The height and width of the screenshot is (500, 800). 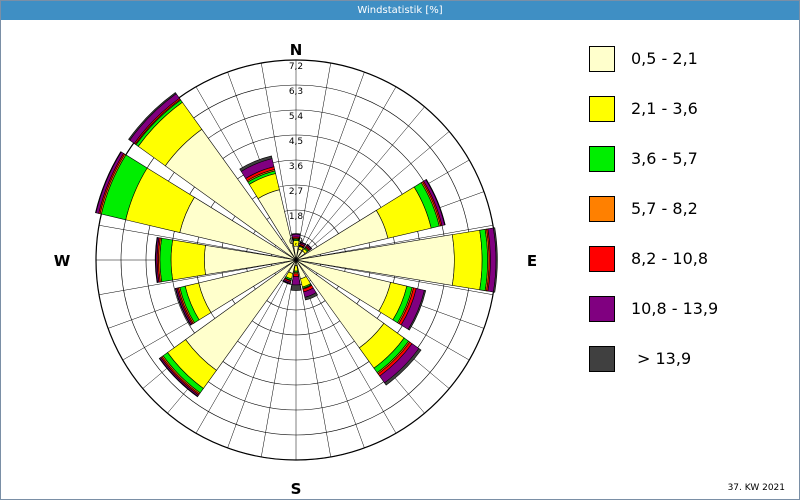 I want to click on legend-label: > 13,9, so click(x=664, y=358).